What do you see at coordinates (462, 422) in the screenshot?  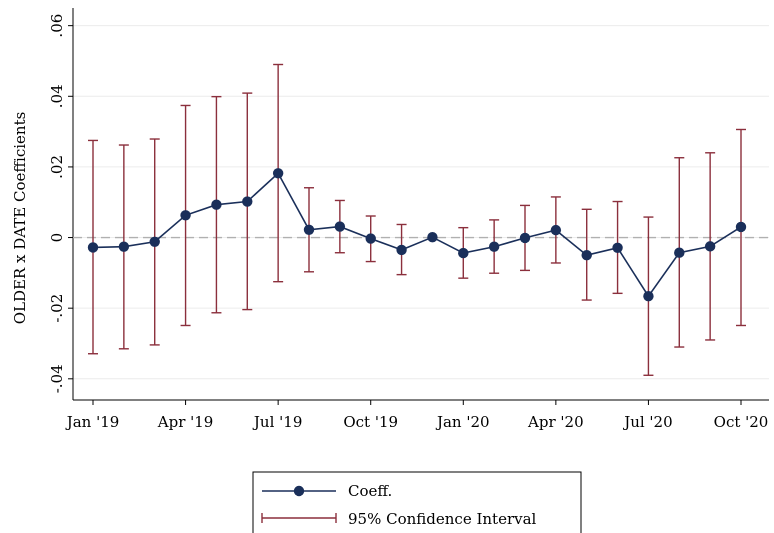 I see `x-tick-label: Jan '20` at bounding box center [462, 422].